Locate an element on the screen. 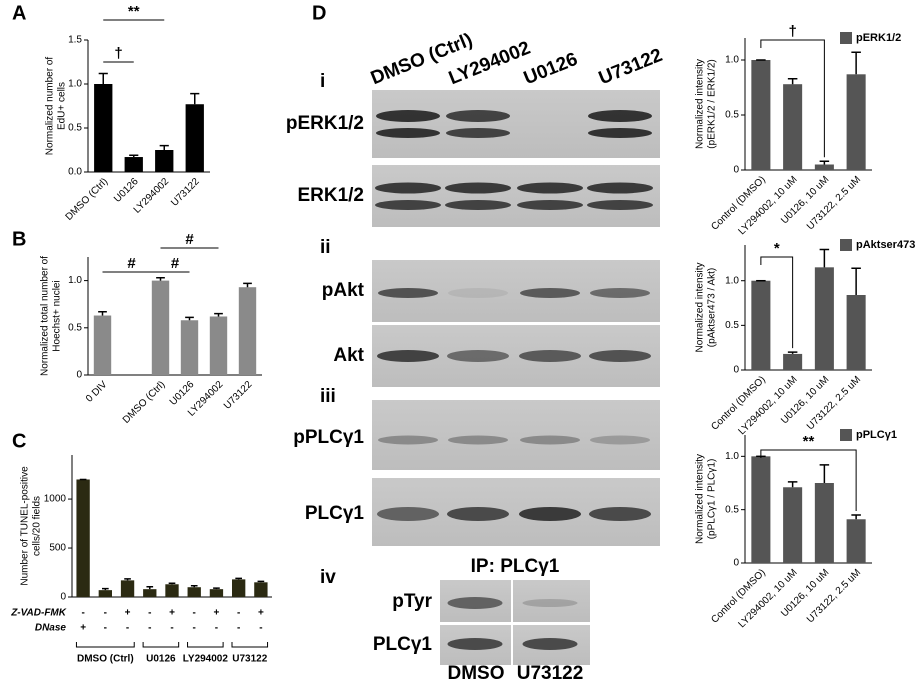 The image size is (921, 683). y-tick-label: 1000 is located at coordinates (55, 499).